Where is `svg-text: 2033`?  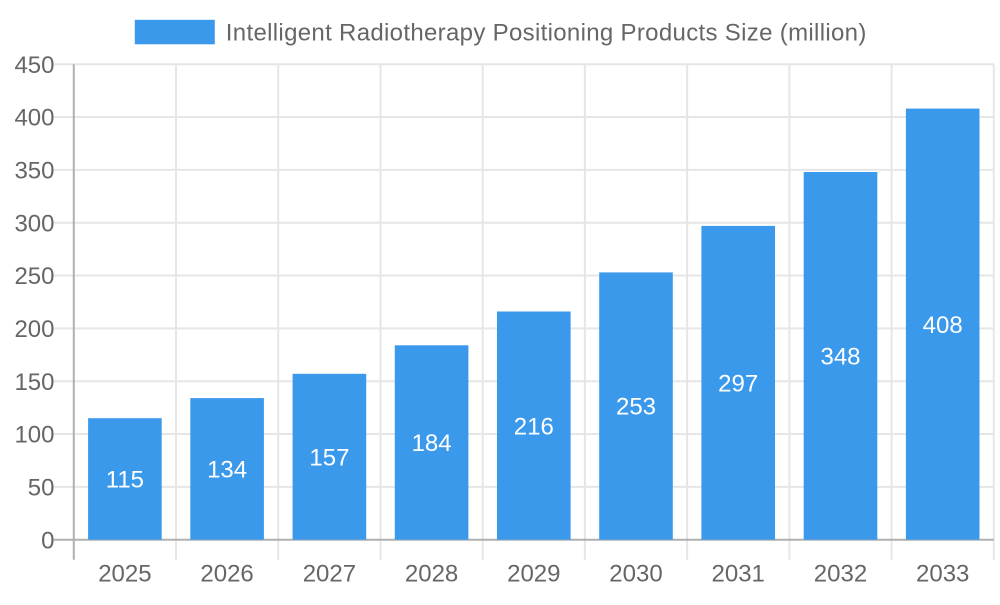 svg-text: 2033 is located at coordinates (942, 574).